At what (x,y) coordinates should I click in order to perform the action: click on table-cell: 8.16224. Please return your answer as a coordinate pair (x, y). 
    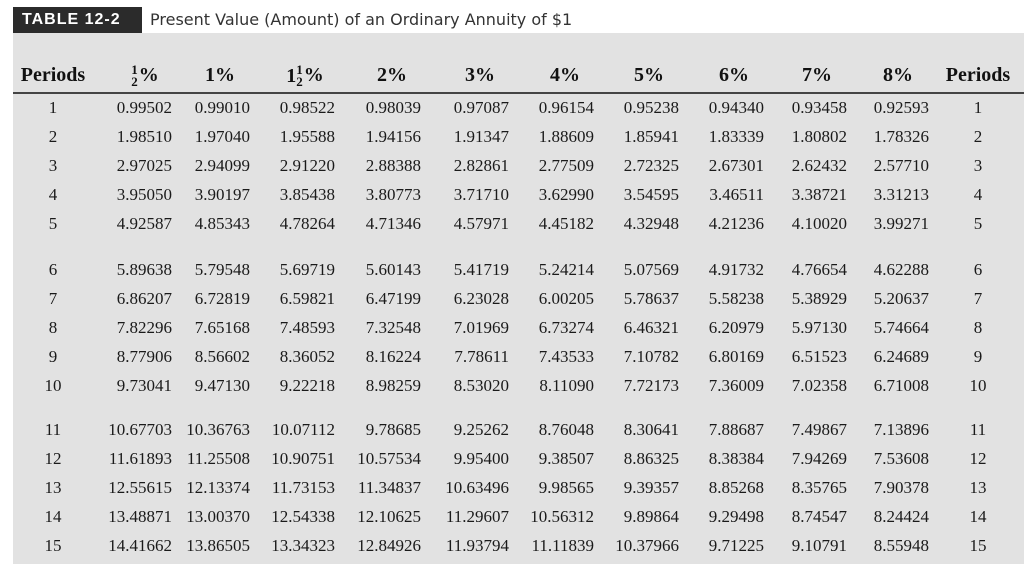
    Looking at the image, I should click on (393, 356).